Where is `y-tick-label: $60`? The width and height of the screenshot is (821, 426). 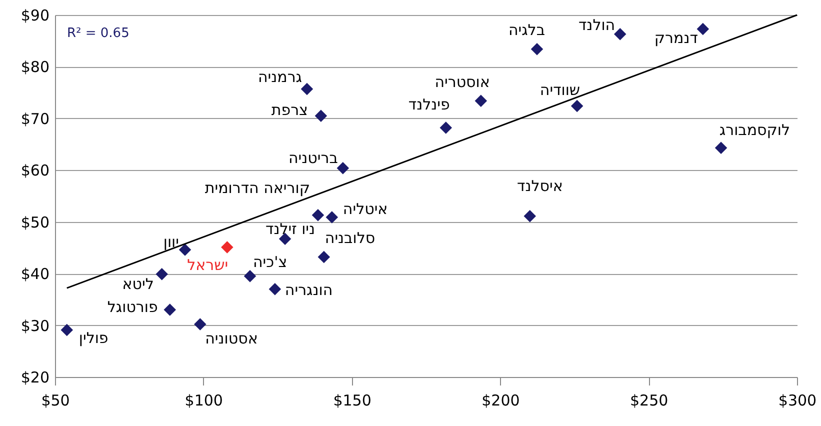
y-tick-label: $60 is located at coordinates (35, 171).